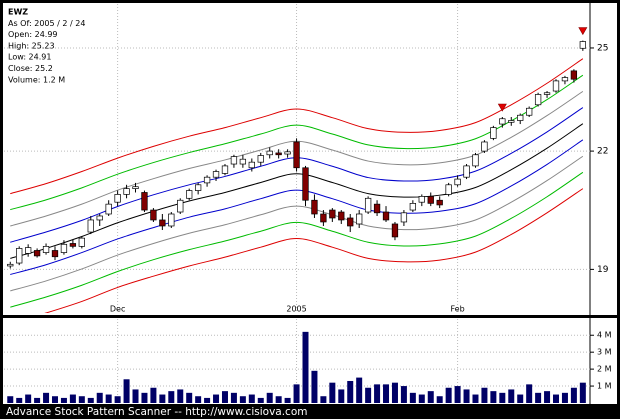  Describe the element at coordinates (604, 335) in the screenshot. I see `y-tick-label: 4 M` at that location.